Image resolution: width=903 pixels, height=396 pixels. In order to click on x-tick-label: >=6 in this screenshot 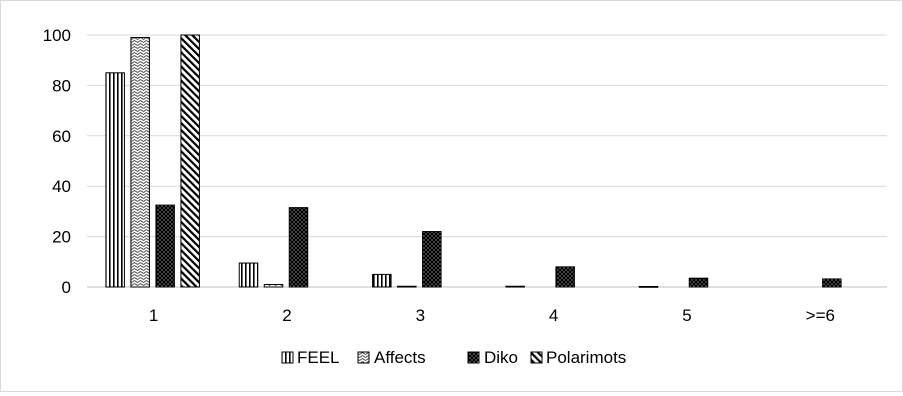, I will do `click(820, 315)`.